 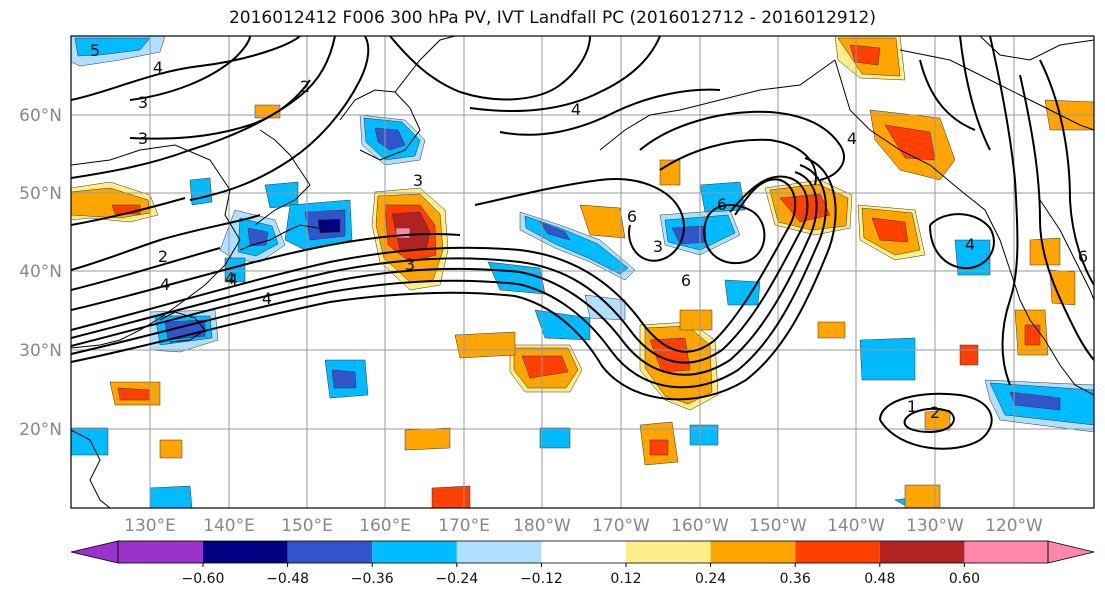 What do you see at coordinates (307, 526) in the screenshot?
I see `longitude-label: 150°E` at bounding box center [307, 526].